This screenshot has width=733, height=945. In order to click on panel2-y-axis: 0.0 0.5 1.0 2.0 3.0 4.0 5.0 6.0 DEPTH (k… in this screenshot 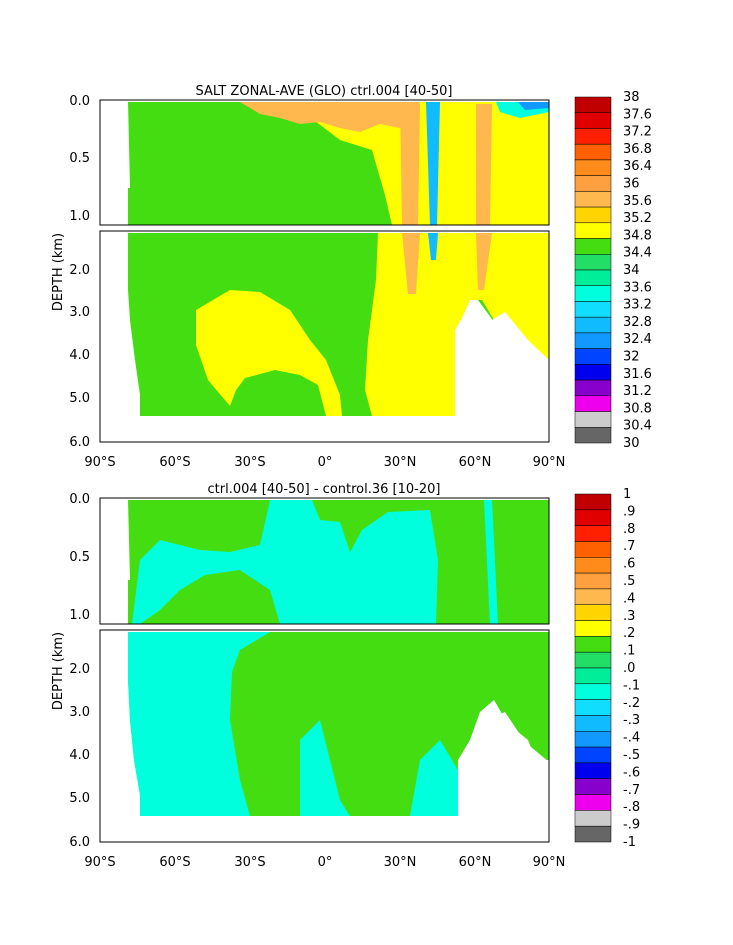, I will do `click(70, 671)`.